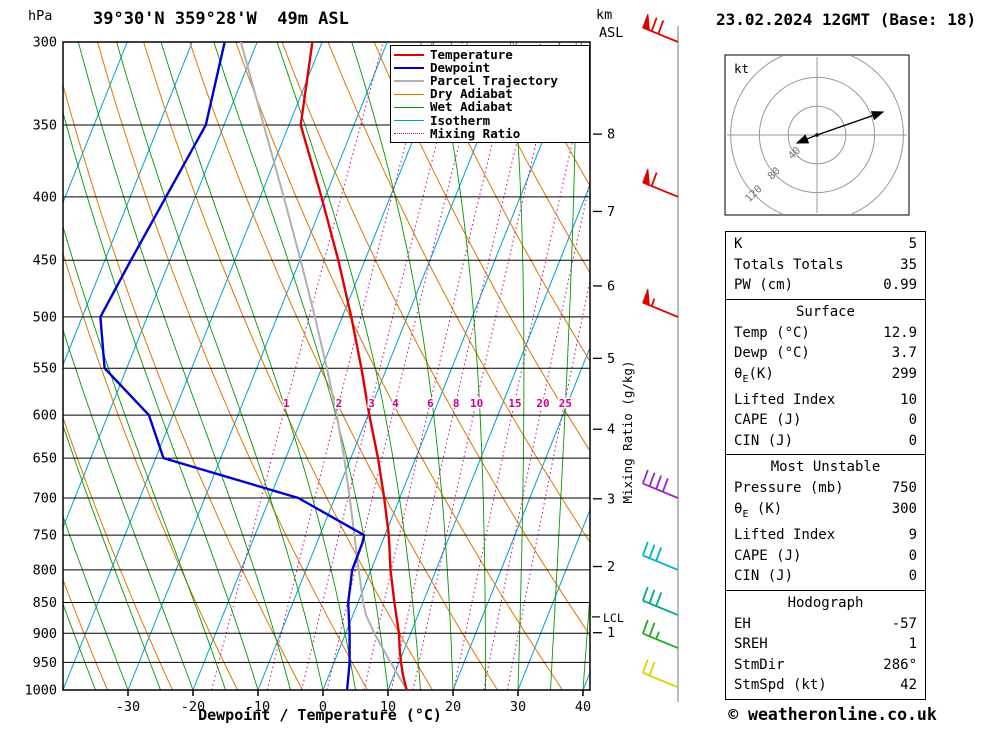 Image resolution: width=1000 pixels, height=733 pixels. Describe the element at coordinates (832, 714) in the screenshot. I see `copyright: © weatheronline.co.uk` at that location.